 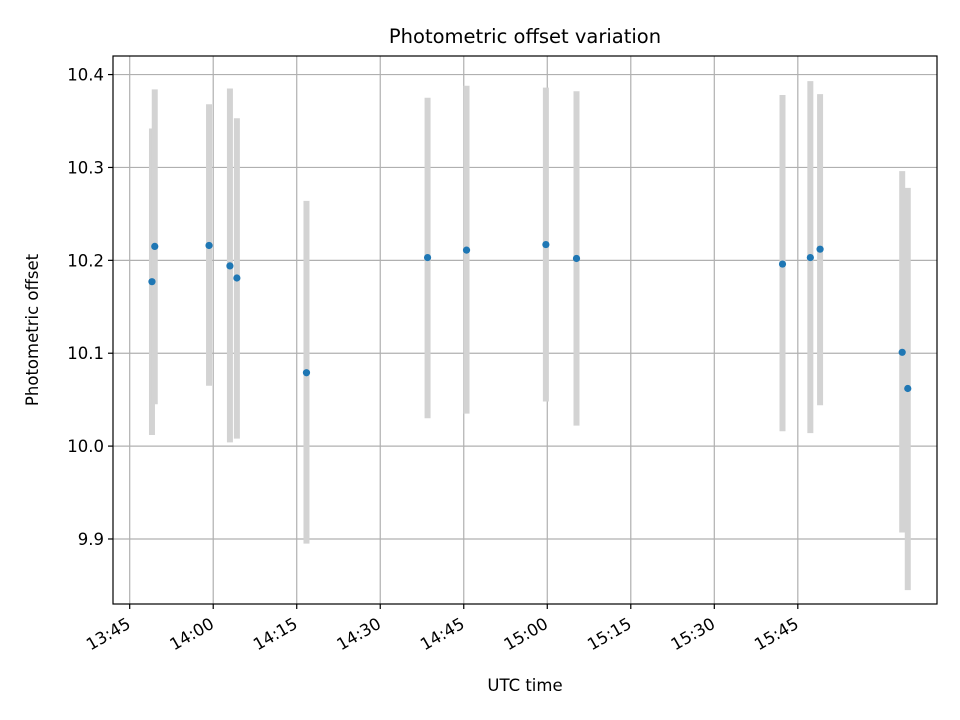 What do you see at coordinates (85, 260) in the screenshot?
I see `y-tick-label: 10.2` at bounding box center [85, 260].